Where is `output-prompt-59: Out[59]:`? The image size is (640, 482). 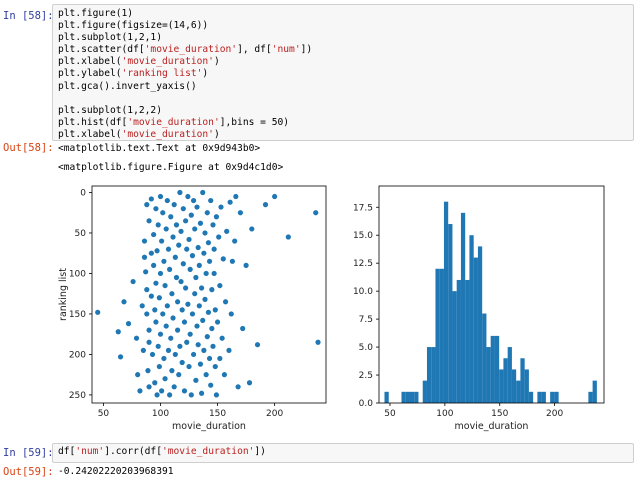 output-prompt-59: Out[59]: is located at coordinates (28, 472).